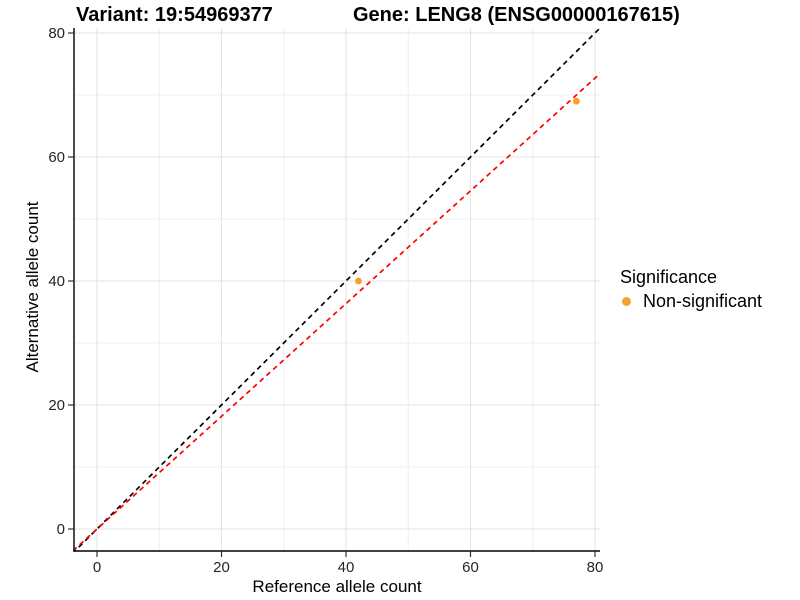 The width and height of the screenshot is (800, 600). I want to click on x-tick-label: 60, so click(470, 567).